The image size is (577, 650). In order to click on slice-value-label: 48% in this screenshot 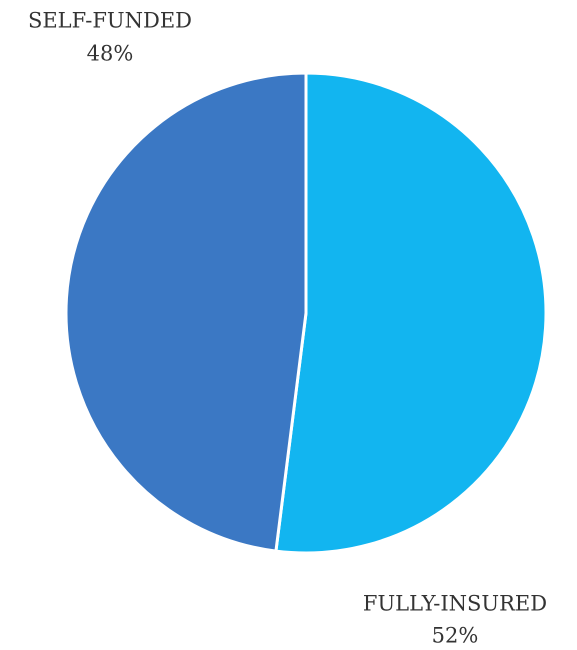, I will do `click(110, 54)`.